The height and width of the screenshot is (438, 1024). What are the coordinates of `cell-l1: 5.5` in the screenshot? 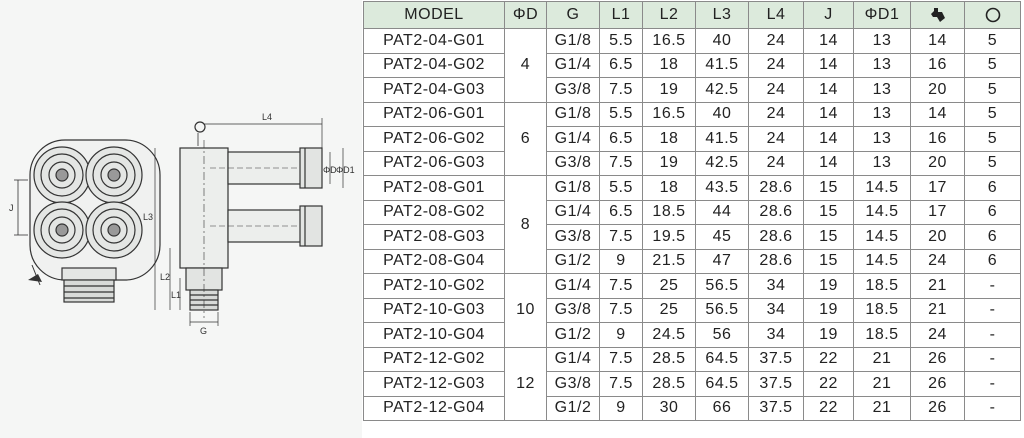 It's located at (621, 188).